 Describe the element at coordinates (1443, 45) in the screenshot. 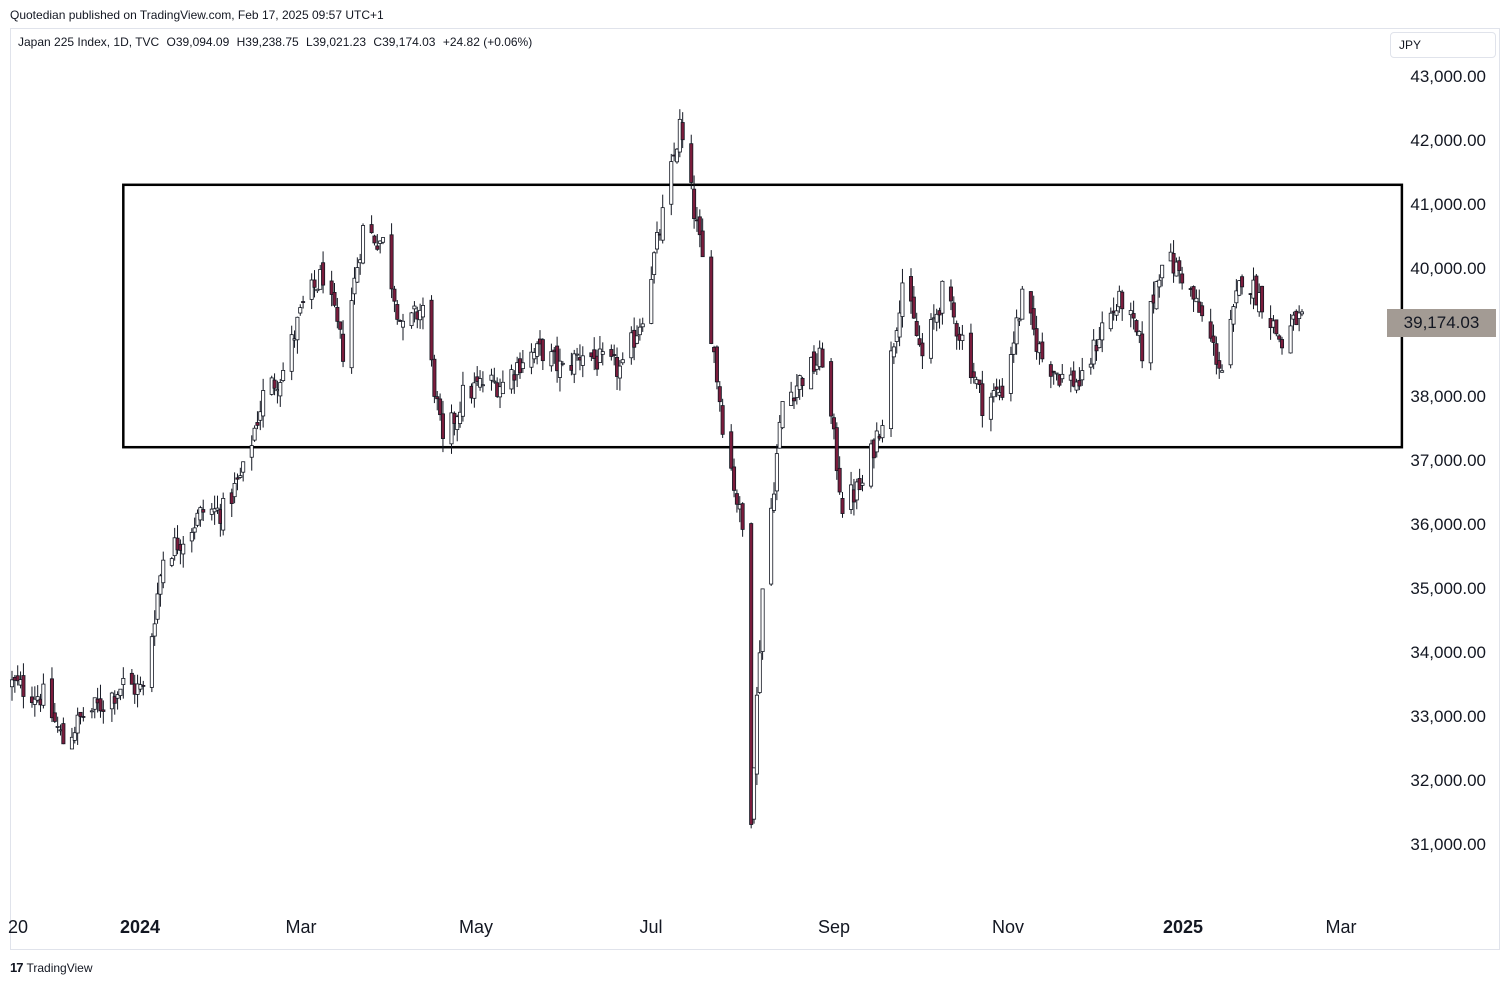

I see `currency-selector: JPY` at that location.